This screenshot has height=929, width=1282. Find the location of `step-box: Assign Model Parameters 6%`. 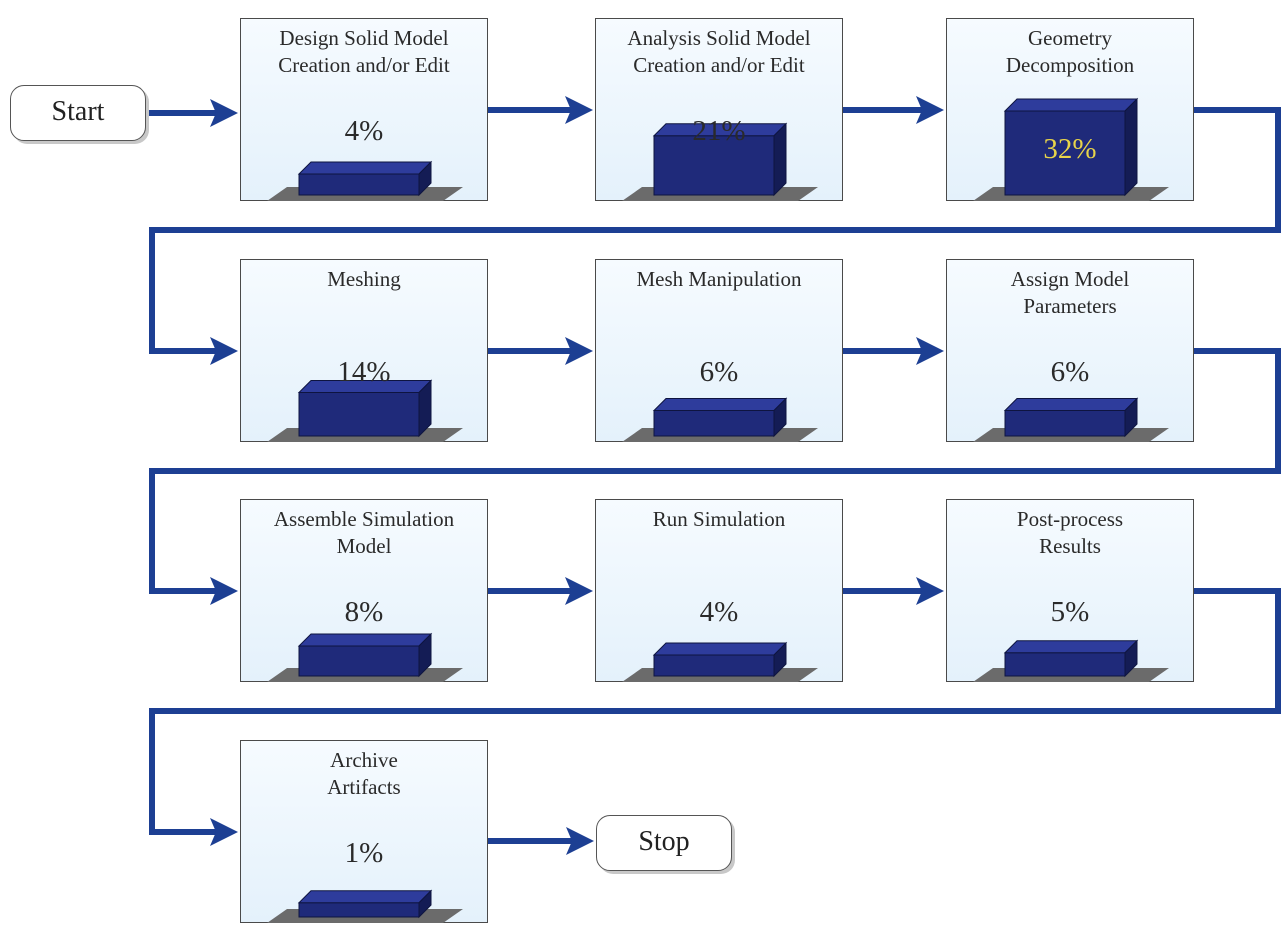

step-box: Assign Model Parameters 6% is located at coordinates (1070, 350).